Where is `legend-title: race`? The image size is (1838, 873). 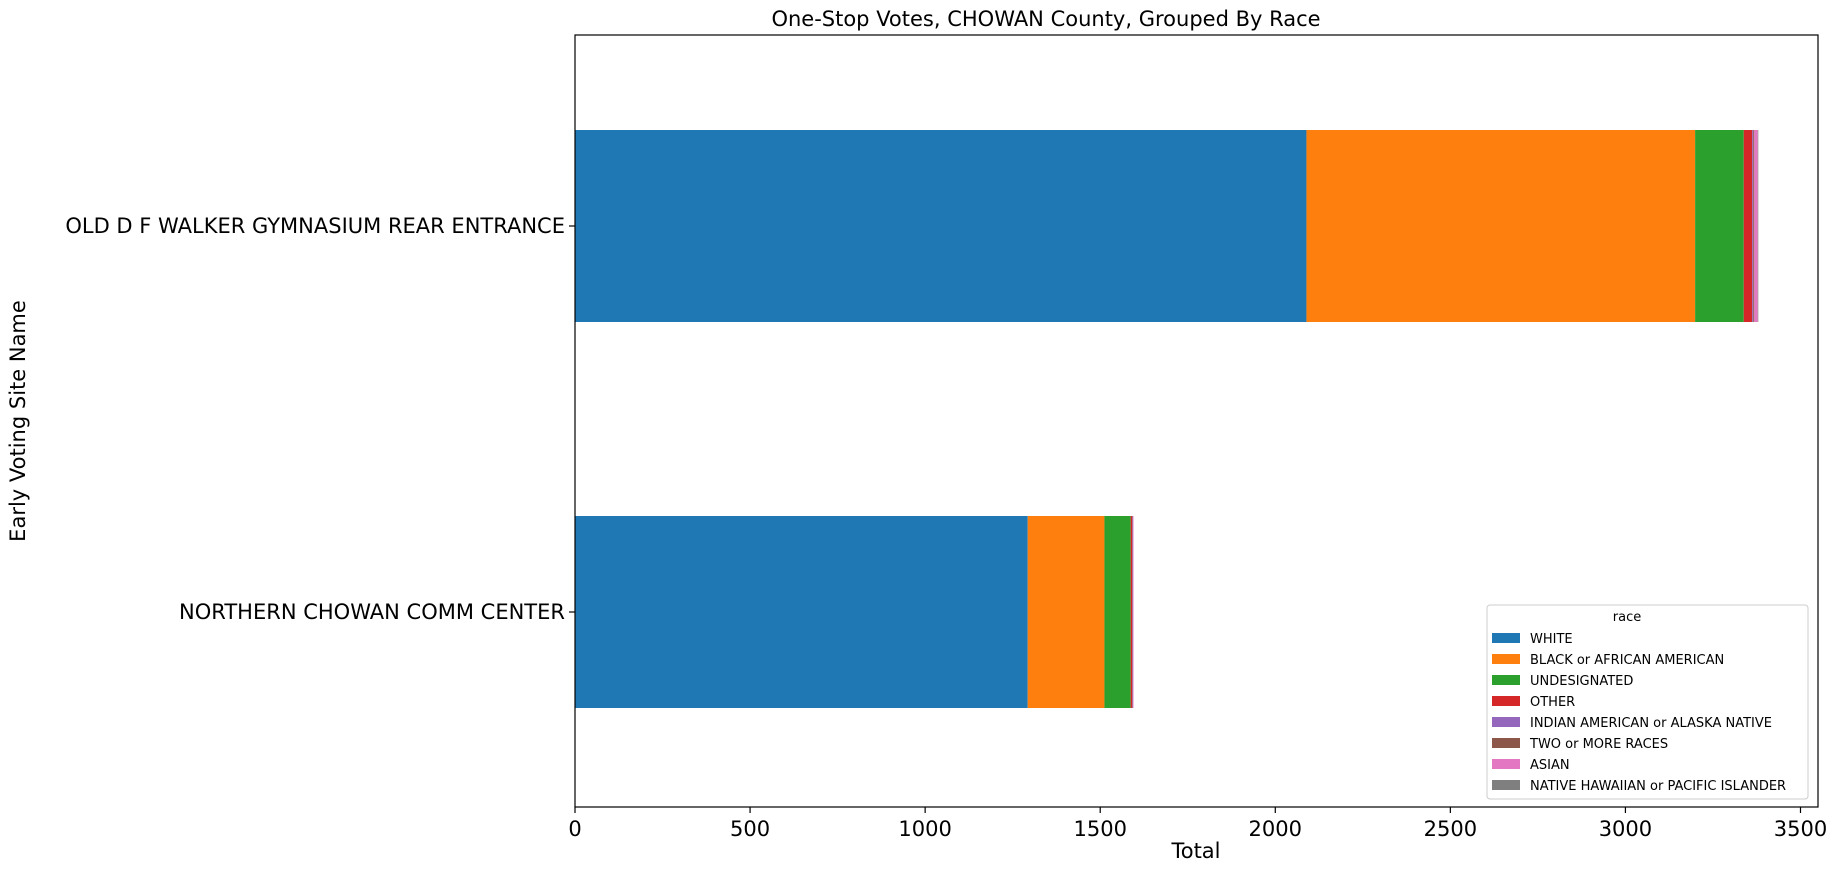
legend-title: race is located at coordinates (1627, 617).